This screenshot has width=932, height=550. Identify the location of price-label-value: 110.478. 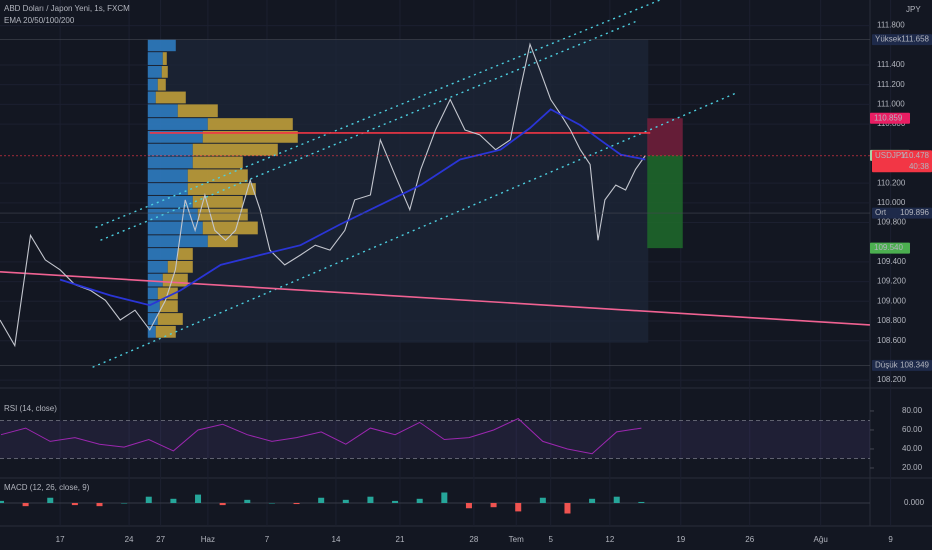
(915, 155).